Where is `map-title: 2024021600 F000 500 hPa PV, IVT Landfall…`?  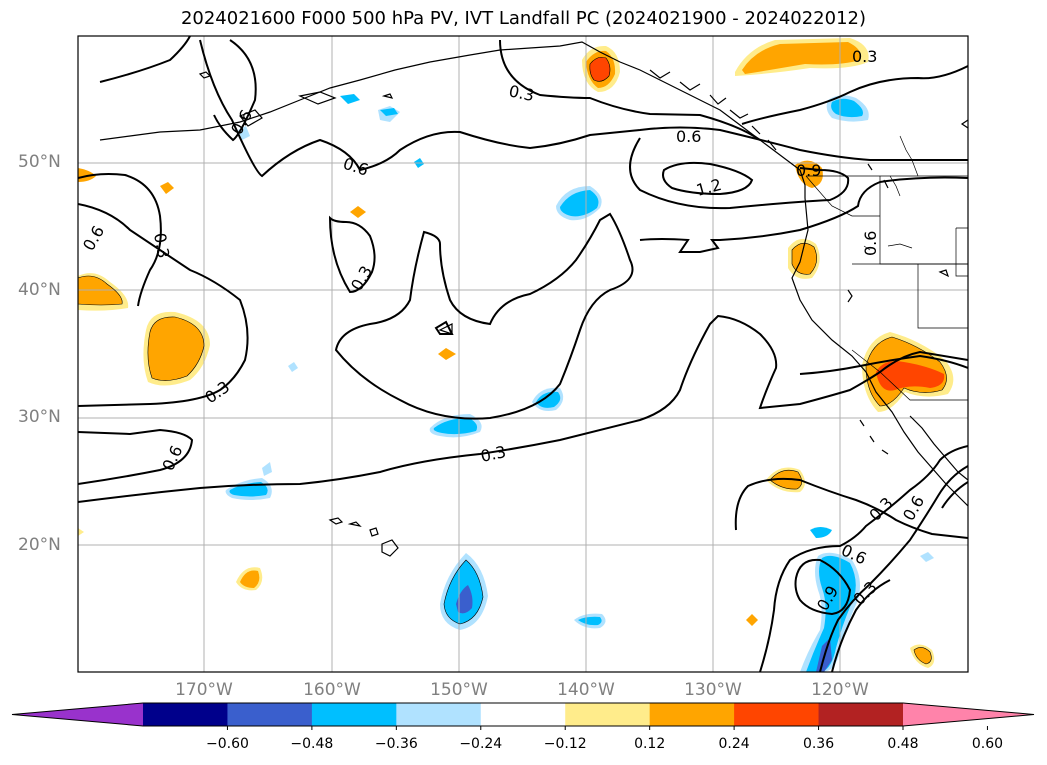
map-title: 2024021600 F000 500 hPa PV, IVT Landfall… is located at coordinates (523, 18).